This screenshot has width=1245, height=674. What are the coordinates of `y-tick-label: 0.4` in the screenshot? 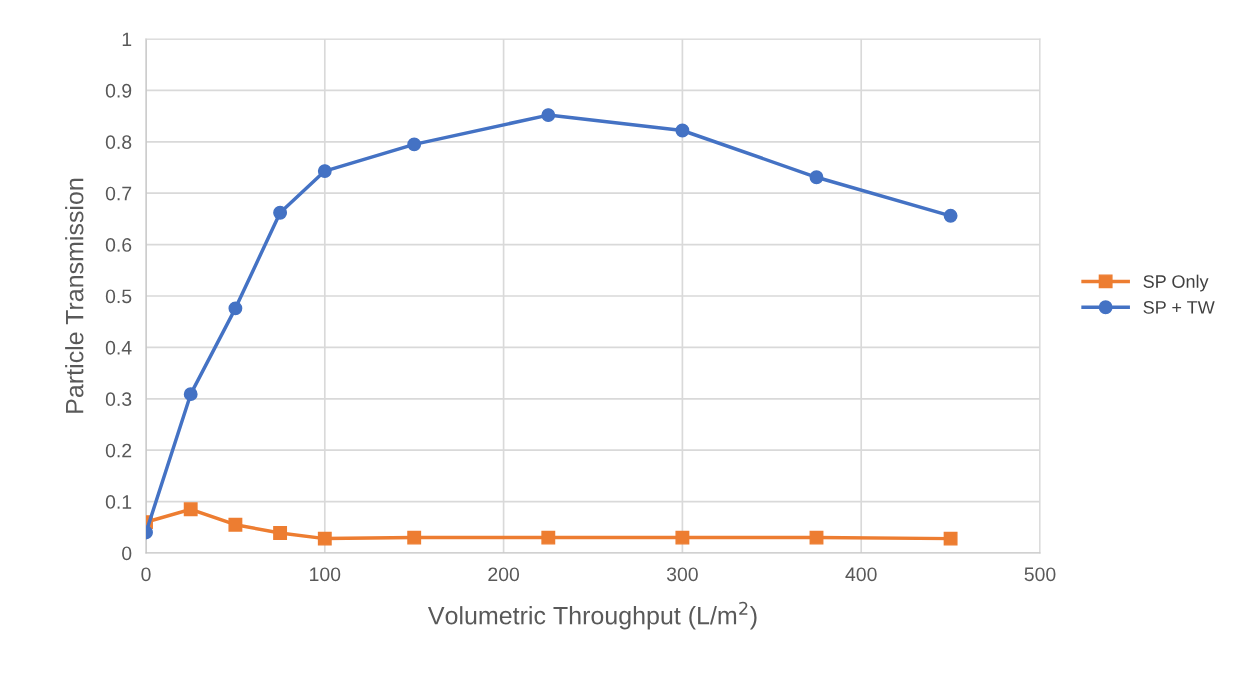 It's located at (118, 347).